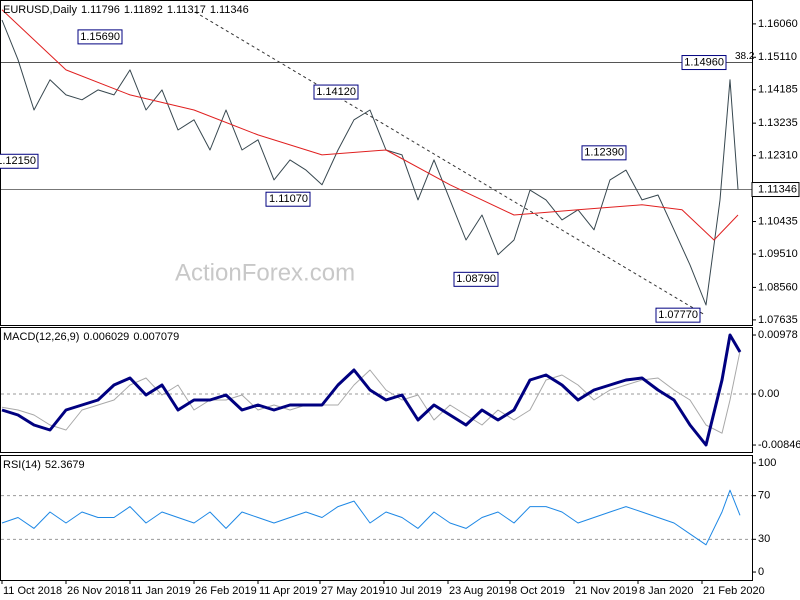  What do you see at coordinates (767, 463) in the screenshot?
I see `y-tick-label: 100` at bounding box center [767, 463].